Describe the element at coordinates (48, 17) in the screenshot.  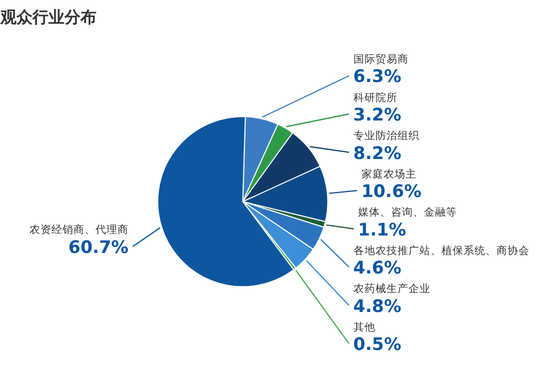
I see `chart-title: 观众行业分布` at that location.